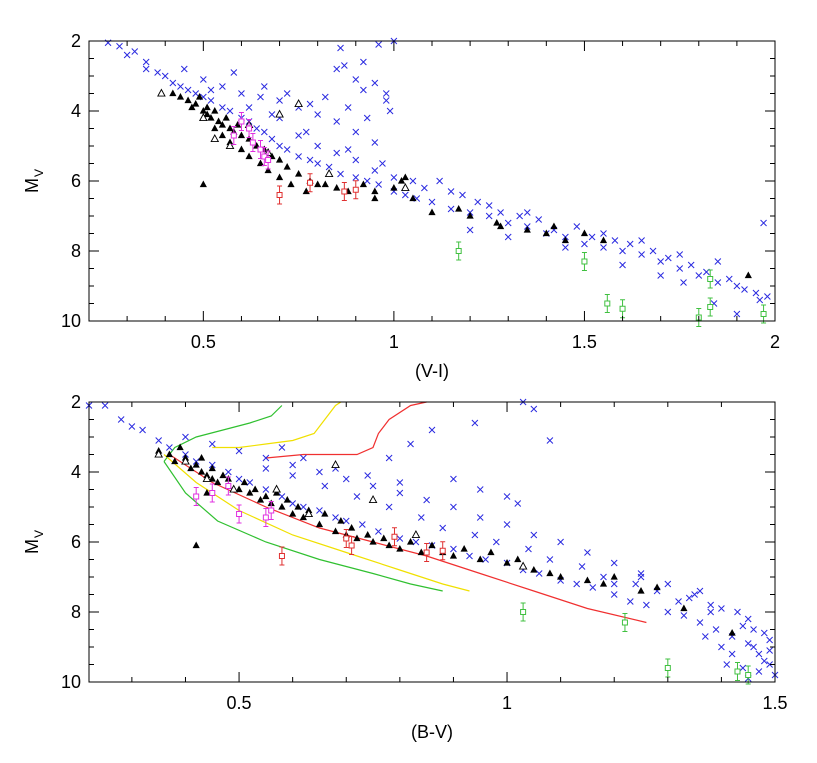 Image resolution: width=817 pixels, height=763 pixels. I want to click on x-tick-label: 2, so click(775, 342).